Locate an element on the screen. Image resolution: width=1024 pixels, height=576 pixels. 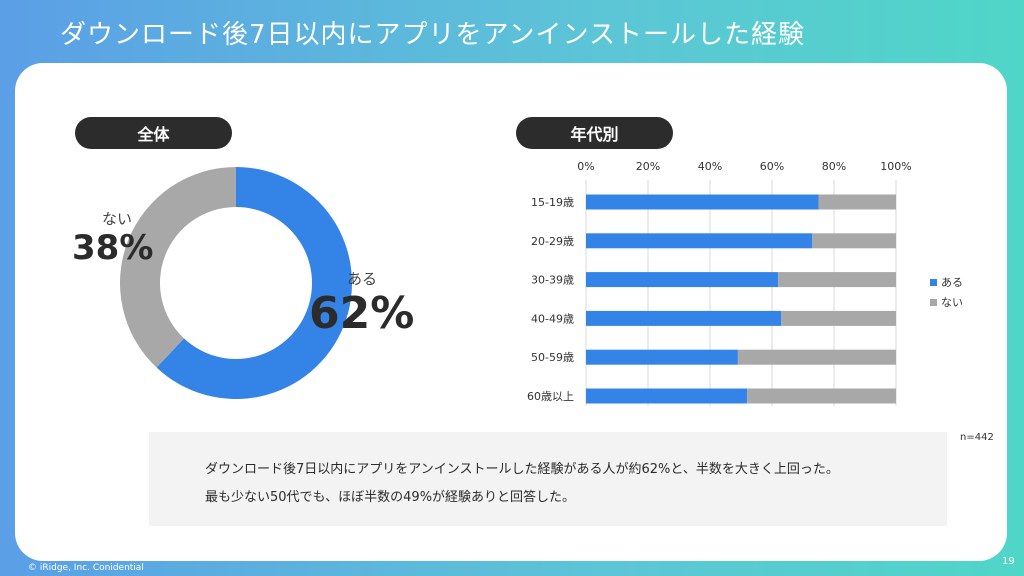
category-label: 40-49歳 is located at coordinates (552, 318).